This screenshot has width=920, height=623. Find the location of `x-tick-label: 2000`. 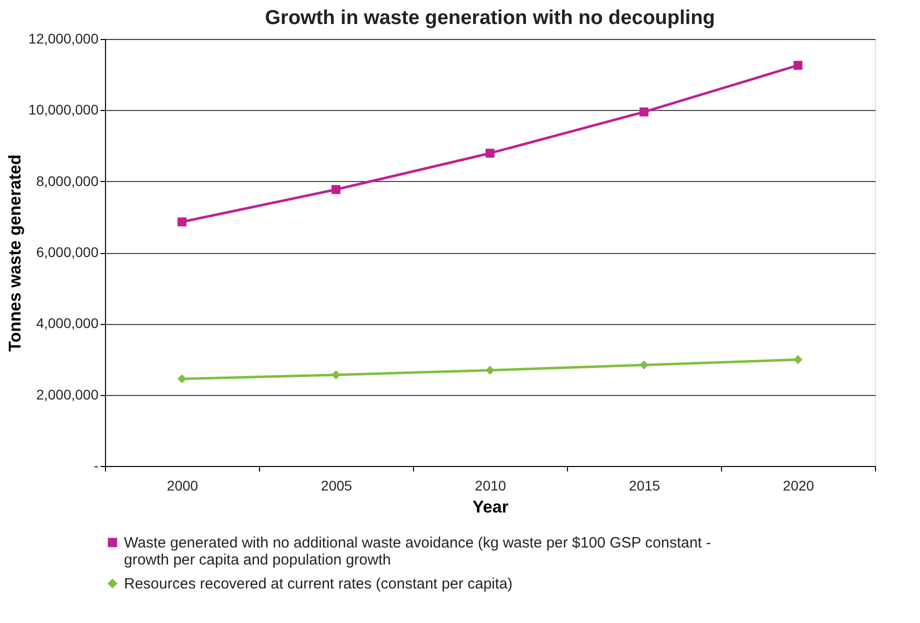

x-tick-label: 2000 is located at coordinates (182, 486).